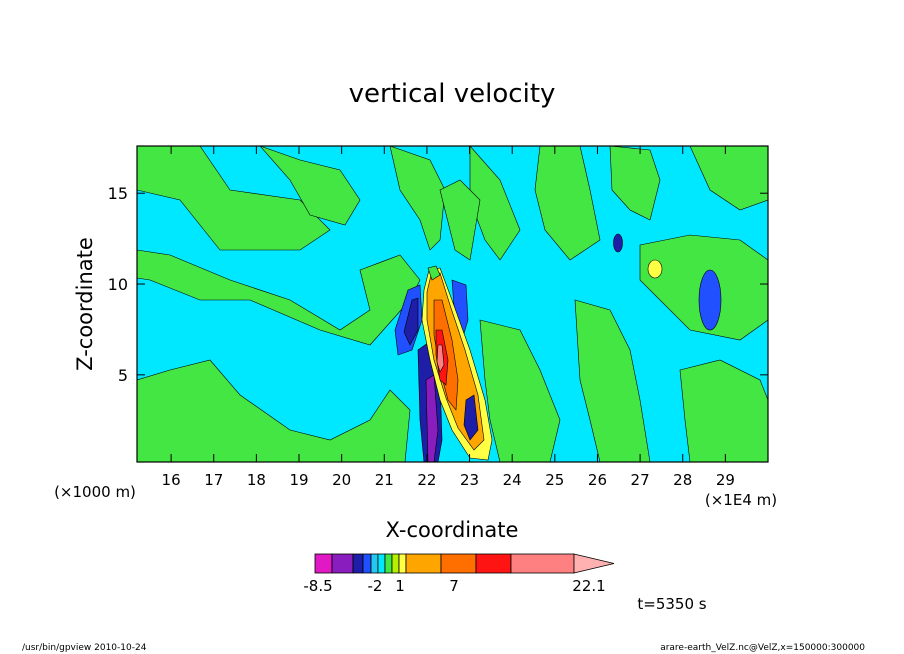 The width and height of the screenshot is (904, 654). I want to click on y-tick-label: 5, so click(123, 375).